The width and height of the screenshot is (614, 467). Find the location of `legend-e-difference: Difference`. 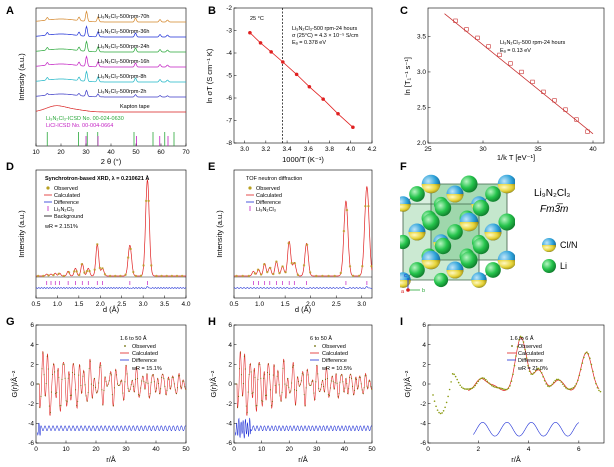

legend-e-difference: Difference is located at coordinates (268, 203).